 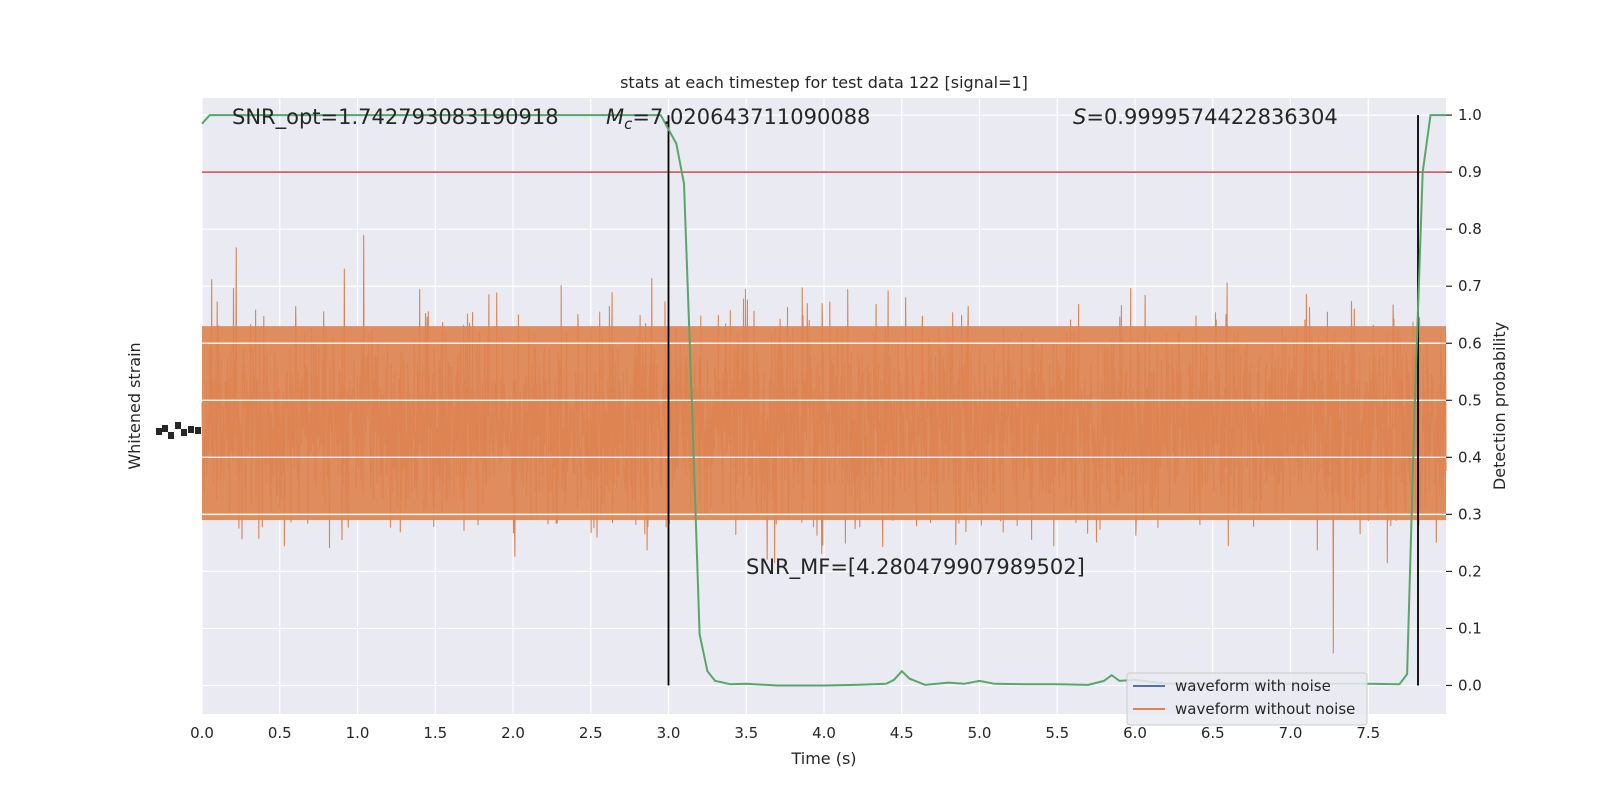 What do you see at coordinates (513, 733) in the screenshot?
I see `x-tick-label: 2.0` at bounding box center [513, 733].